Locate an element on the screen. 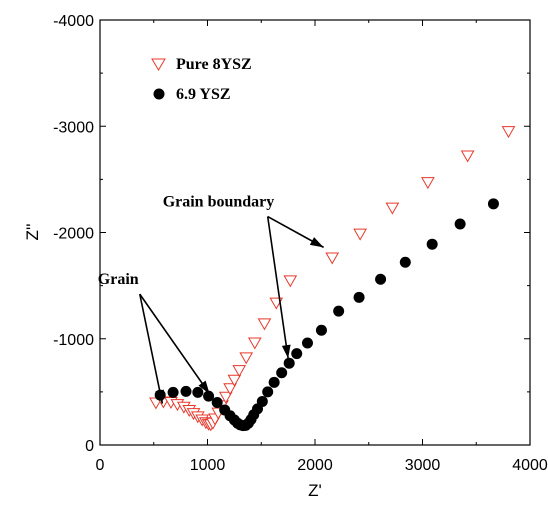 This screenshot has height=506, width=548. y-tick-labels: 0 -1000 -2000 -3000 -4000 is located at coordinates (73, 234).